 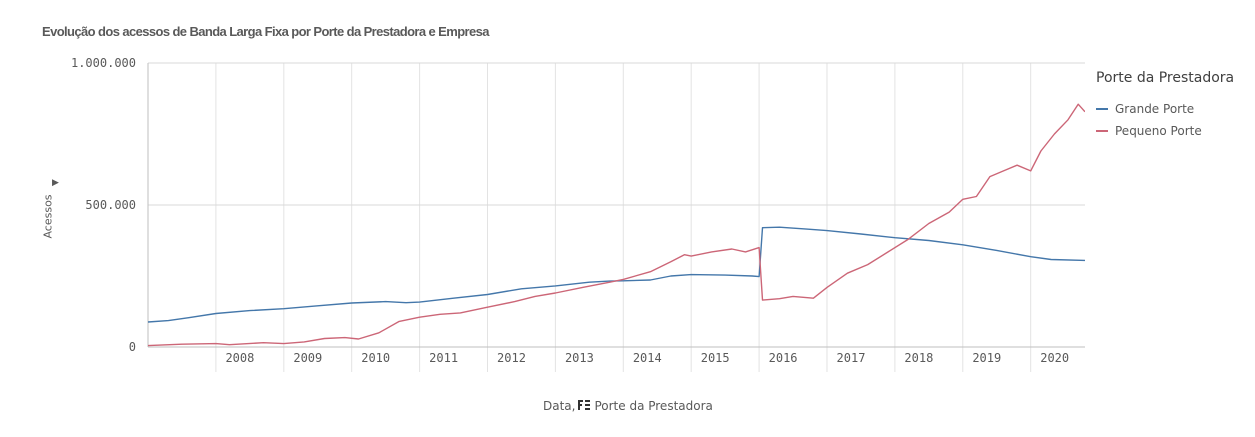 I want to click on x-tick-label: 2013, so click(x=579, y=358).